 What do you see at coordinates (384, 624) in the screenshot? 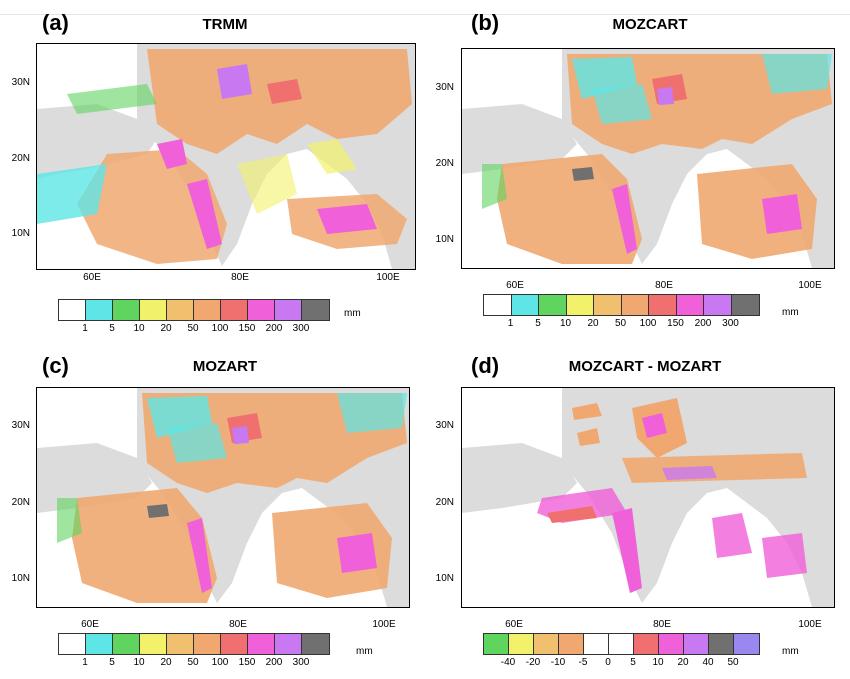
I see `panel-c-lon-100e: 100E` at bounding box center [384, 624].